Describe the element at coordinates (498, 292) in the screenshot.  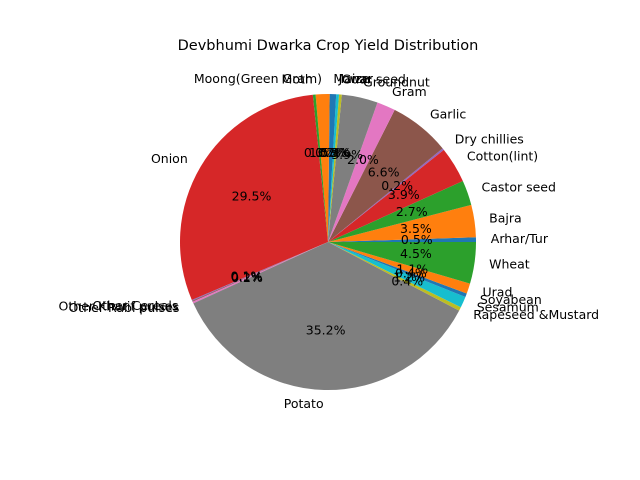
I see `slice-label-urad: Urad` at that location.